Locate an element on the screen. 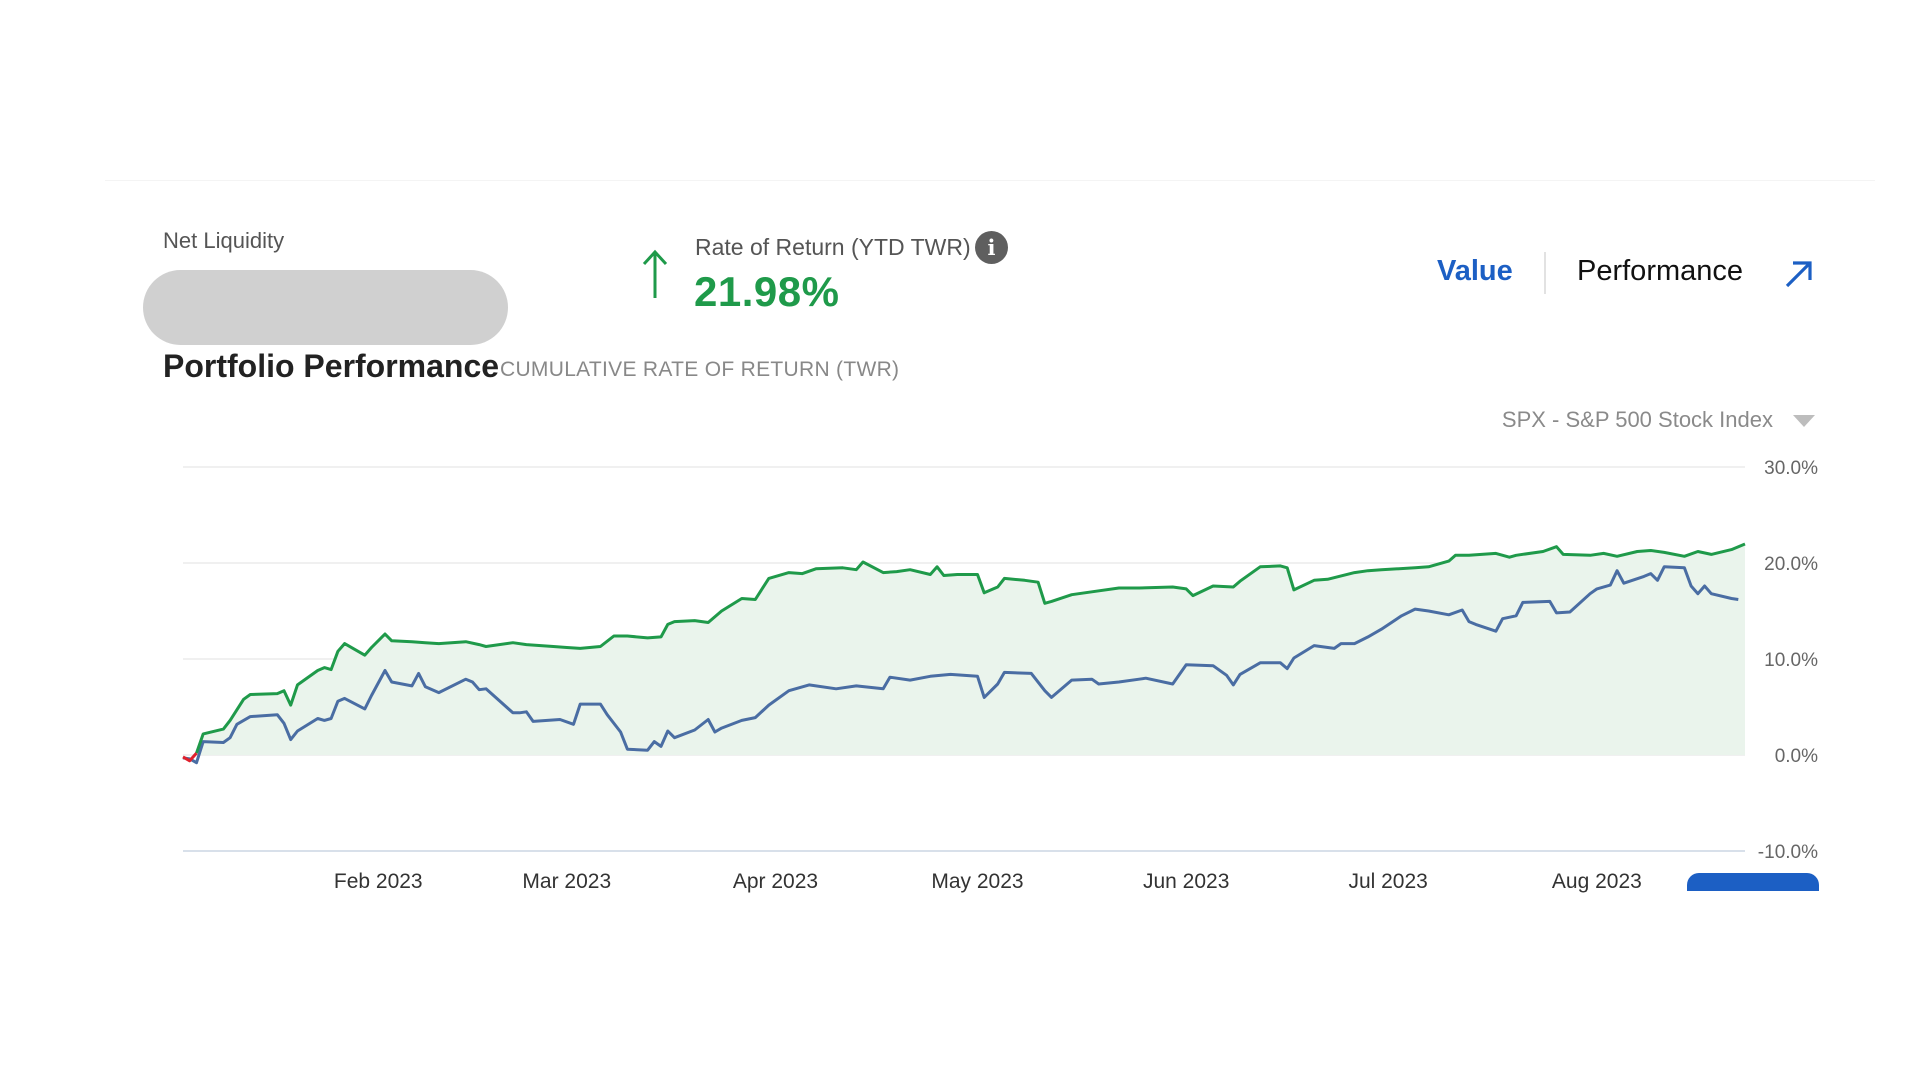 The image size is (1920, 1080). floating-action-button is located at coordinates (1753, 882).